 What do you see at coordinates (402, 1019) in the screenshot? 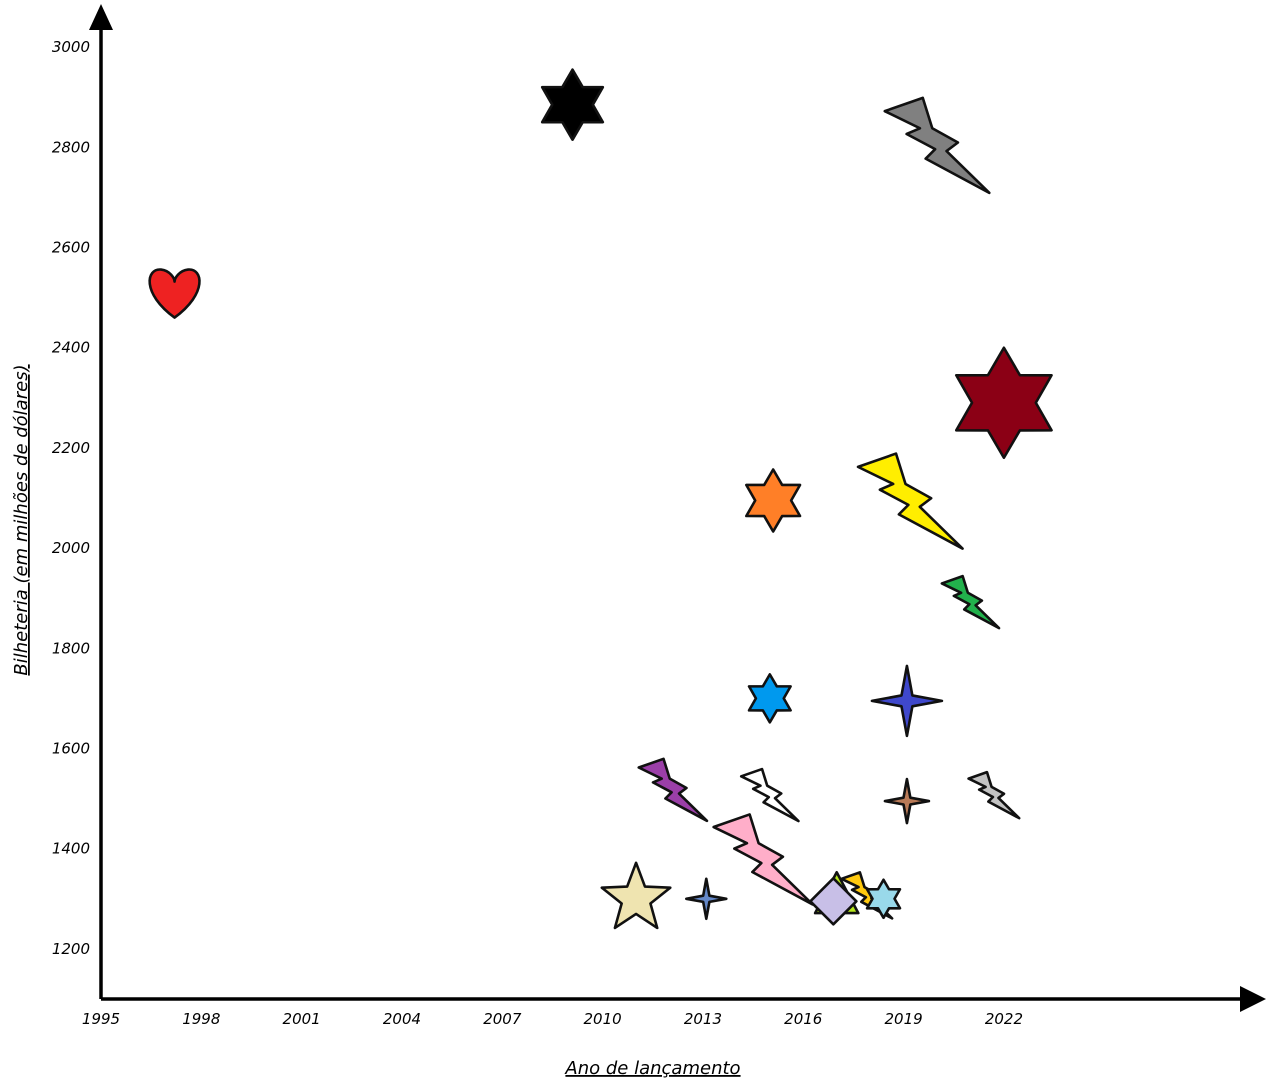
I see `x-tick-label: 2004` at bounding box center [402, 1019].